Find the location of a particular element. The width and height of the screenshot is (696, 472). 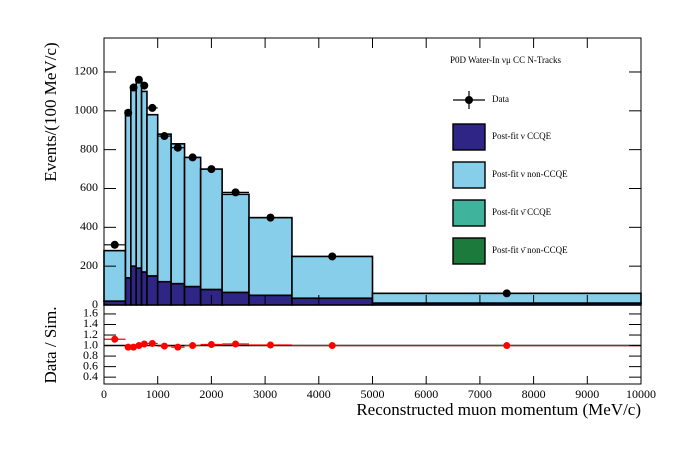

x-tick-label: 9000 is located at coordinates (587, 394).